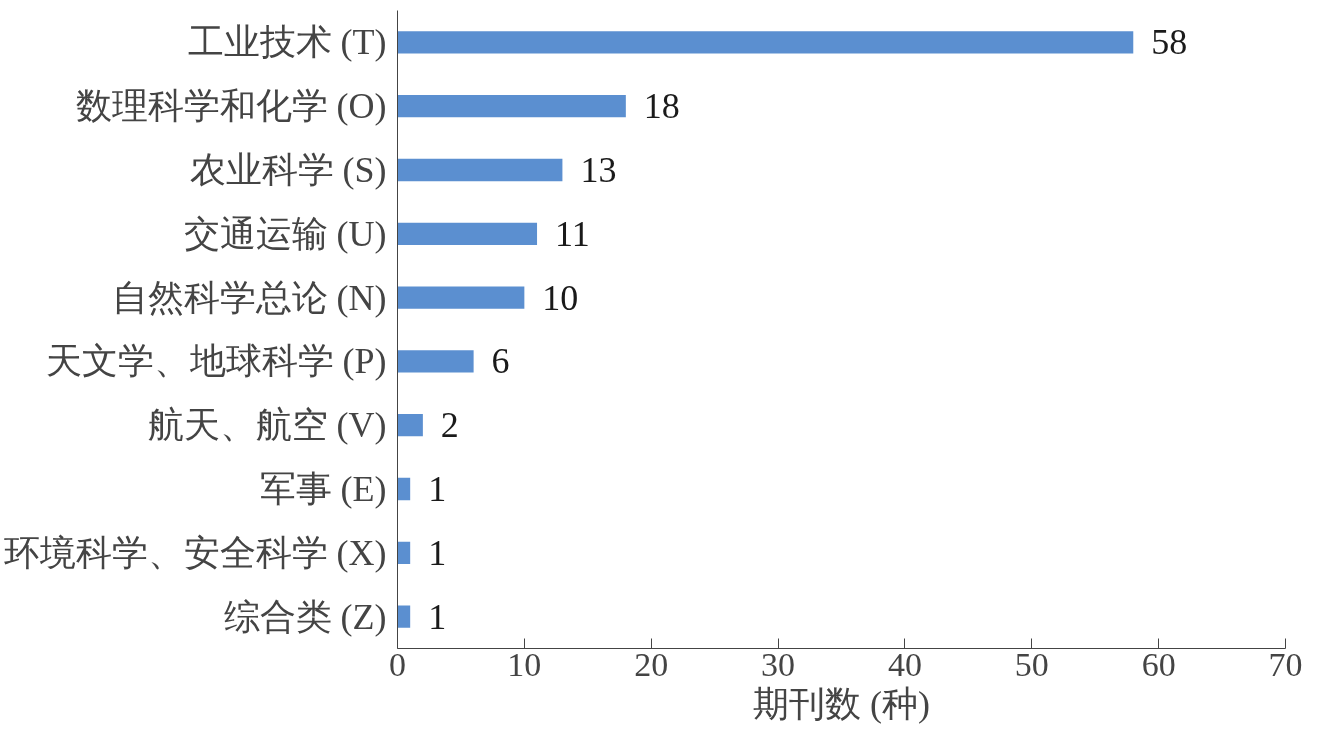 This screenshot has height=732, width=1336. I want to click on x-tick-label: 40, so click(904, 664).